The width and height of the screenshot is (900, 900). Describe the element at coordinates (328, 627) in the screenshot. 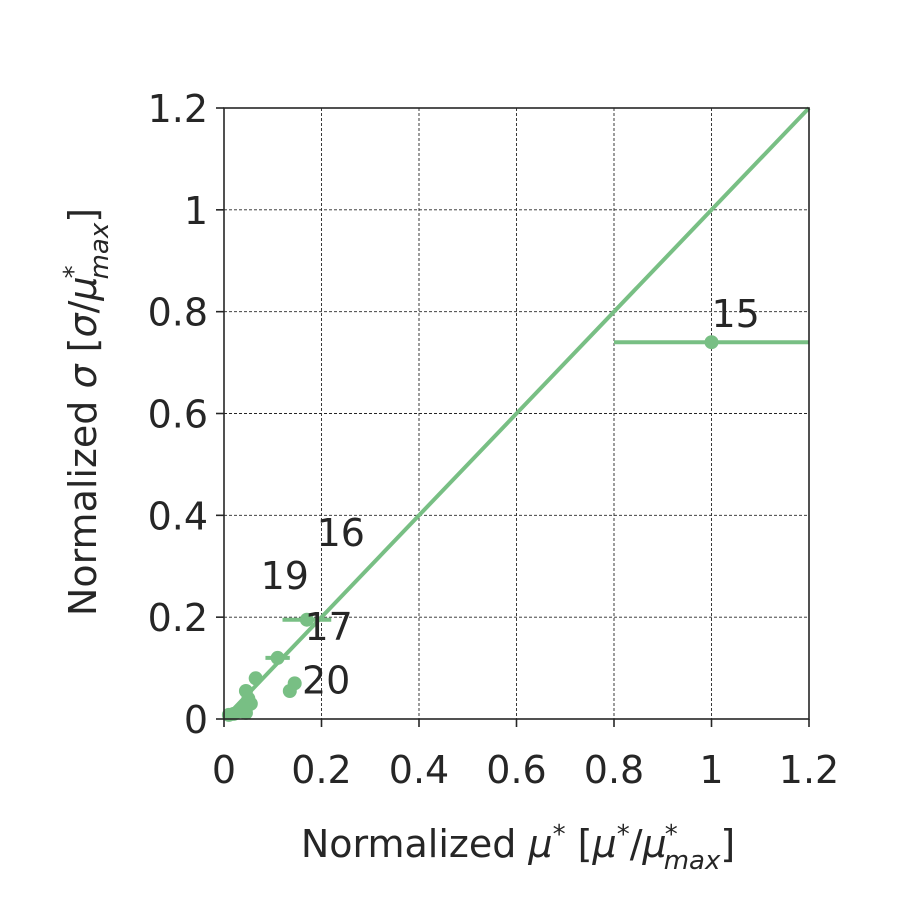

I see `point-label: 17` at that location.